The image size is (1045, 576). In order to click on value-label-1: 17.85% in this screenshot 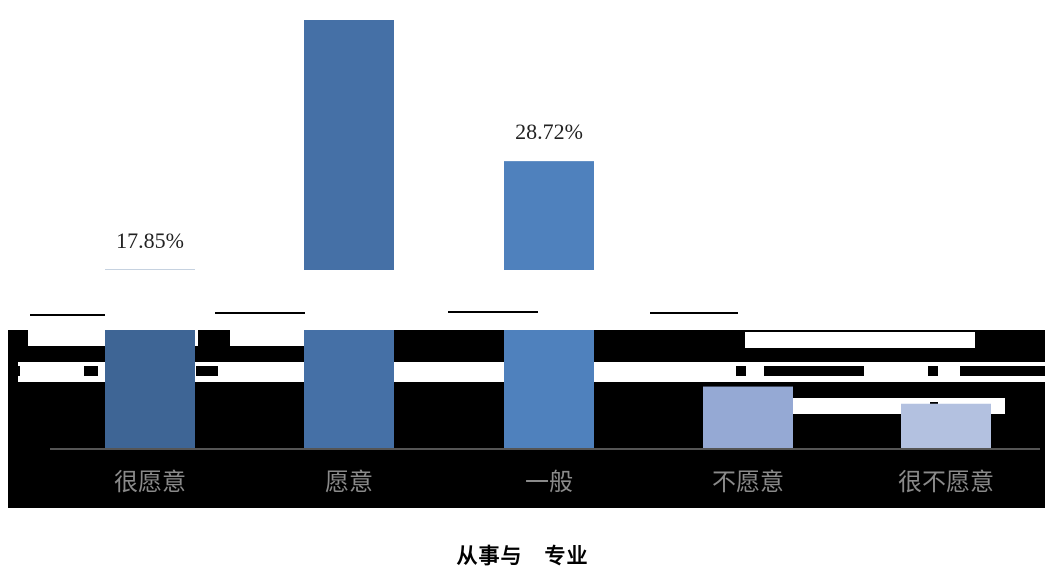, I will do `click(150, 240)`.